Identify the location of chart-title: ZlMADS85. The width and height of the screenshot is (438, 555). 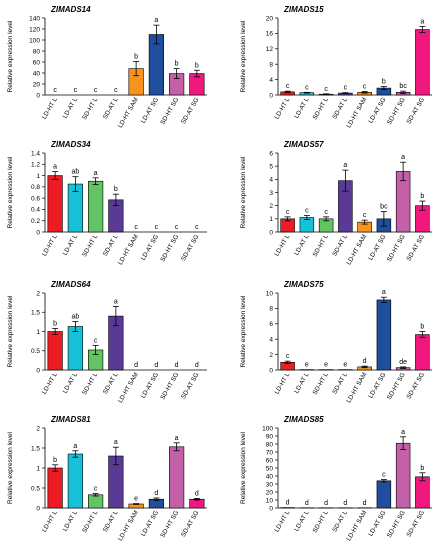
(303, 419).